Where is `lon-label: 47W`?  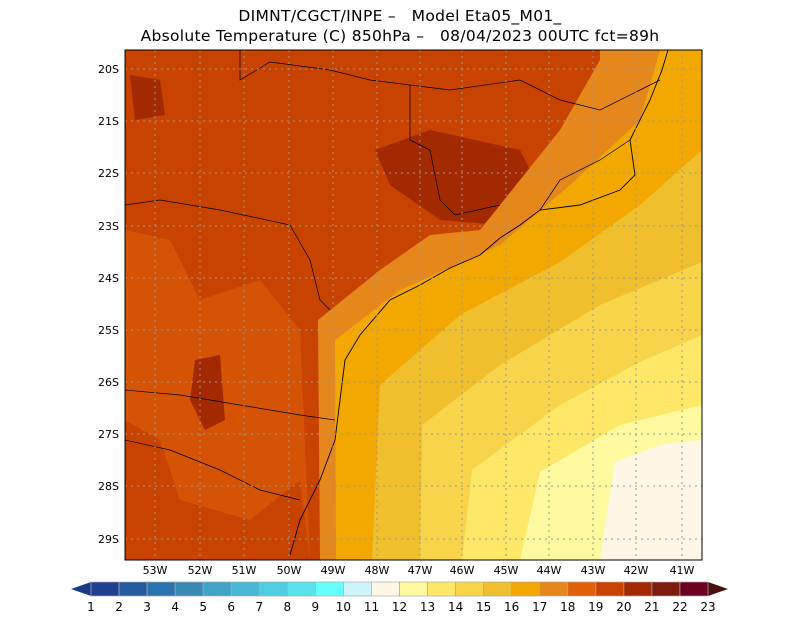
lon-label: 47W is located at coordinates (420, 570).